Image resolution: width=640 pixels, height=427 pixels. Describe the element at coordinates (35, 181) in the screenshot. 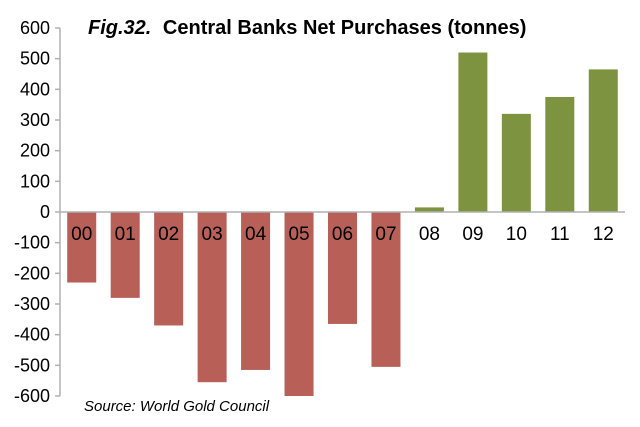

I see `y-tick-label: 100` at that location.